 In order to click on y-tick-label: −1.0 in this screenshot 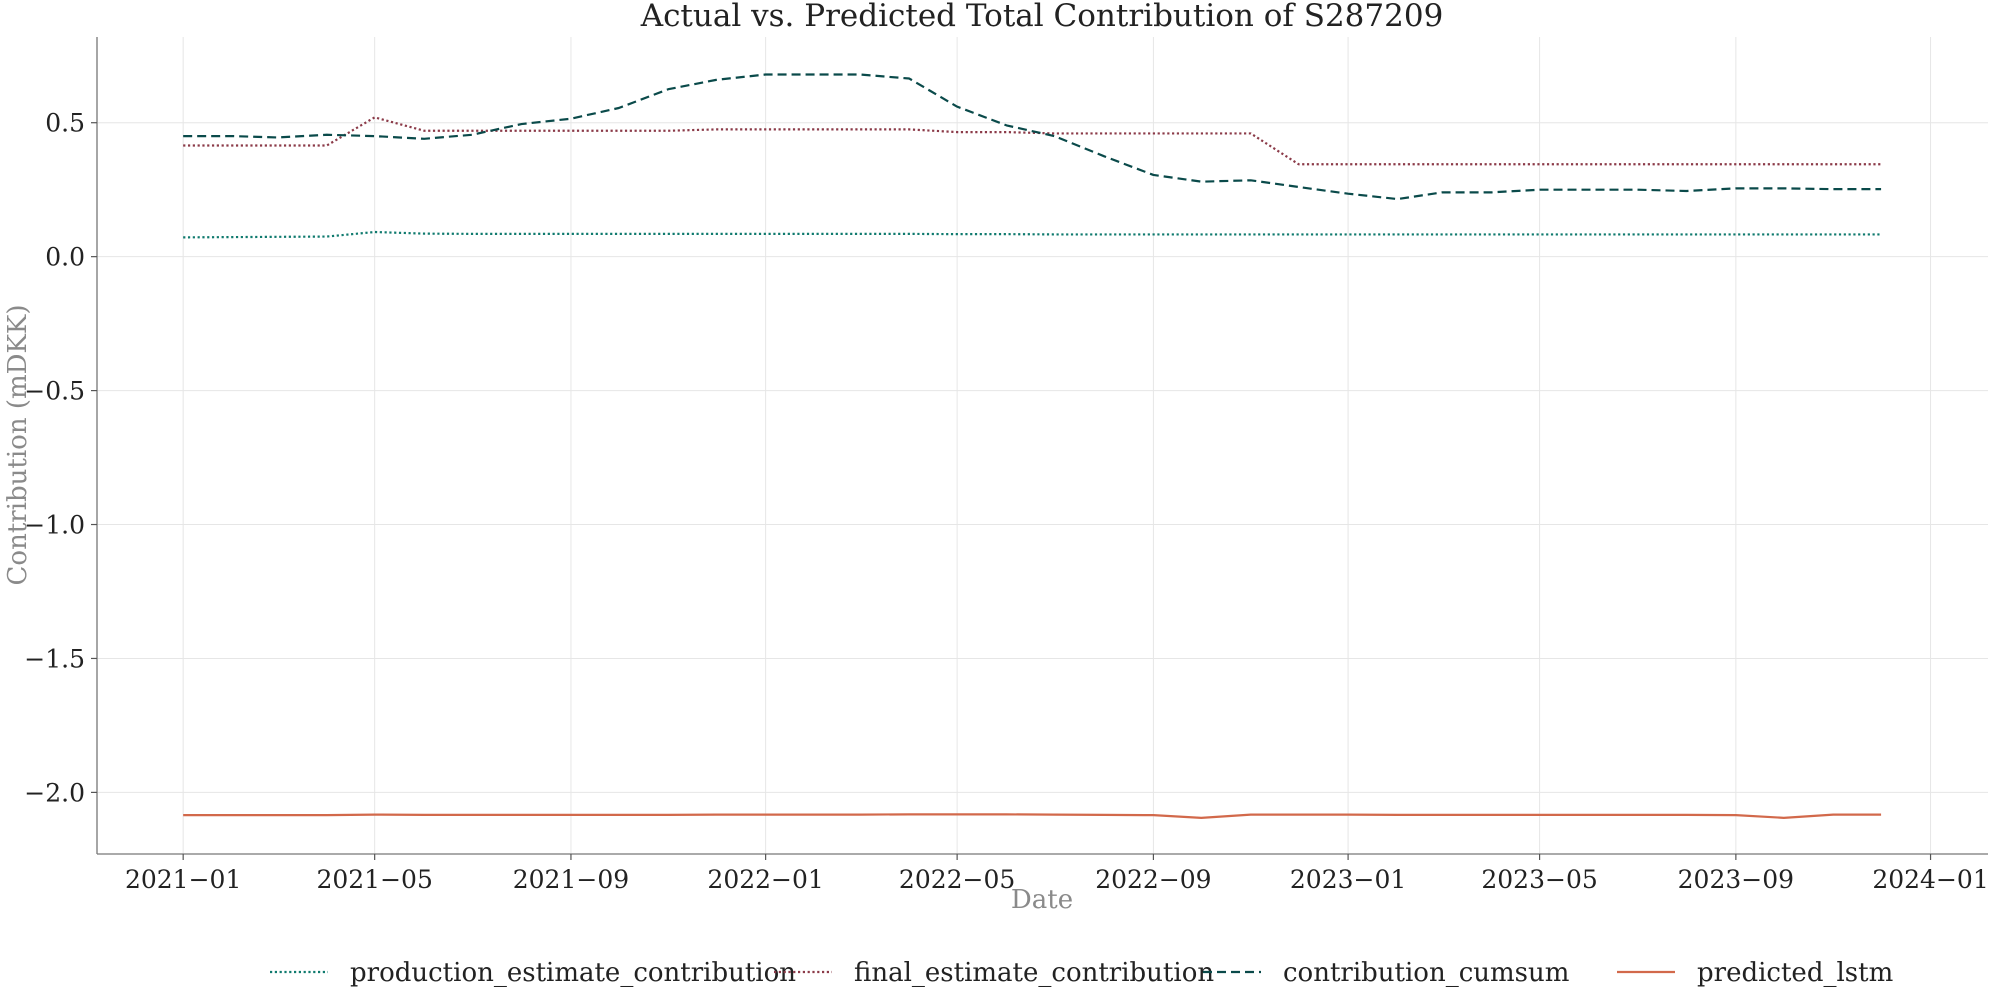, I will do `click(54, 525)`.